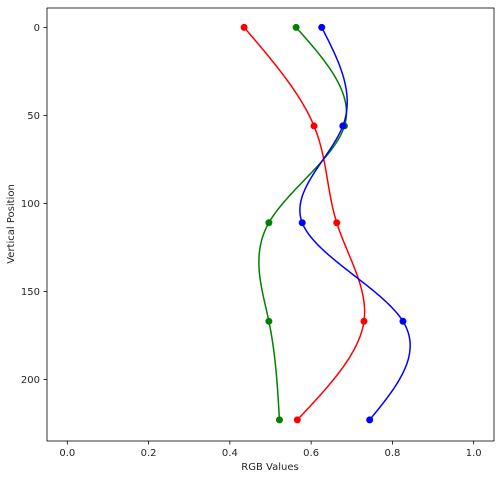 Image resolution: width=500 pixels, height=485 pixels. Describe the element at coordinates (30, 292) in the screenshot. I see `y-tick-label: 150` at that location.